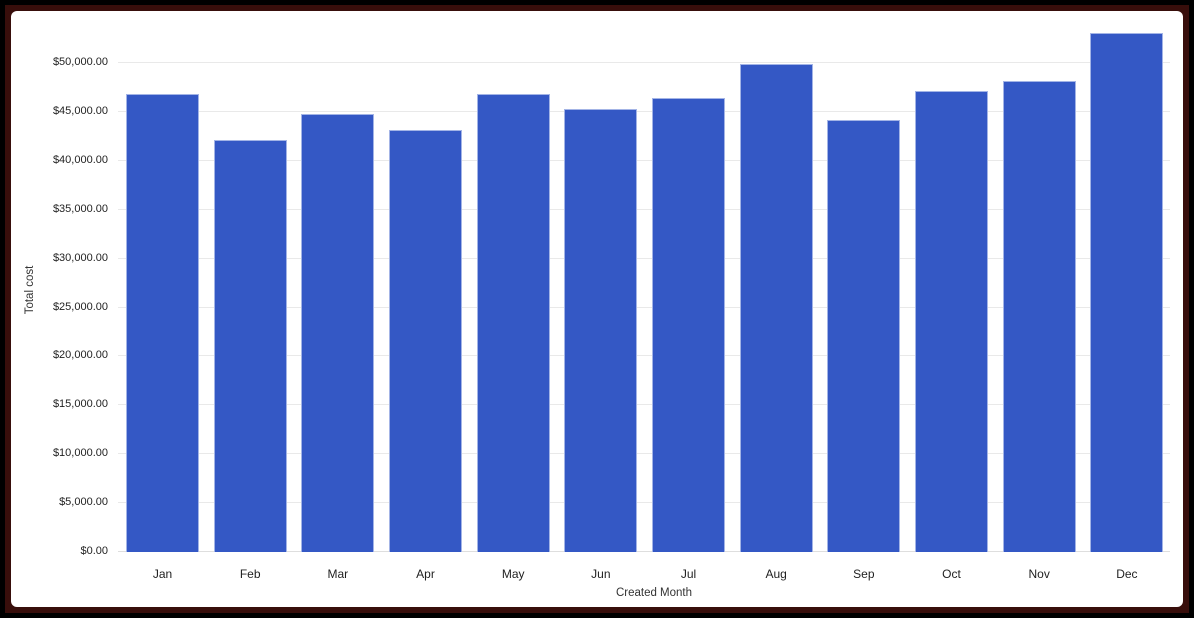 Image resolution: width=1194 pixels, height=618 pixels. Describe the element at coordinates (80, 306) in the screenshot. I see `y-tick-label: $25,000.00` at that location.